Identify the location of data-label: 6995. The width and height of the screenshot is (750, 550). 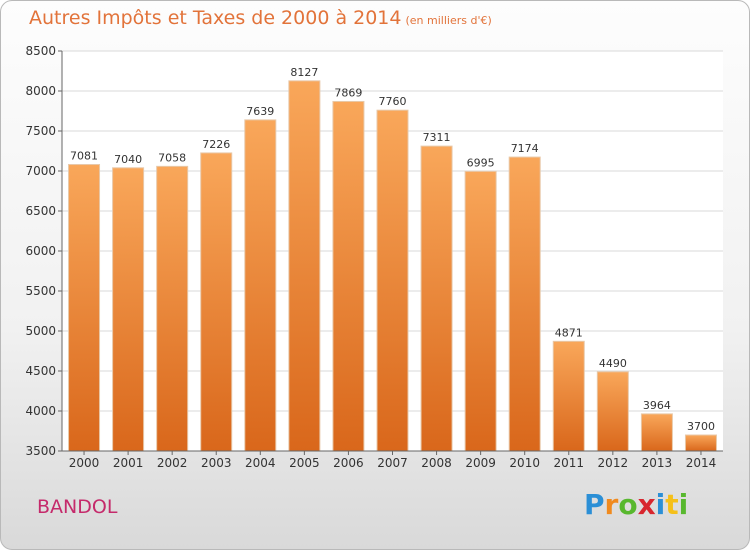
(481, 162).